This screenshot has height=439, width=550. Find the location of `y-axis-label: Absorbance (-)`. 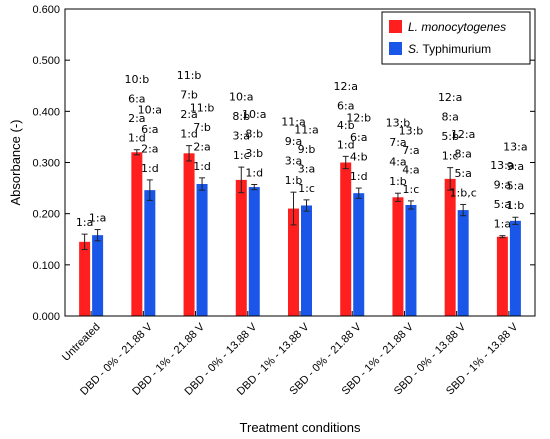

y-axis-label: Absorbance (-) is located at coordinates (15, 163).